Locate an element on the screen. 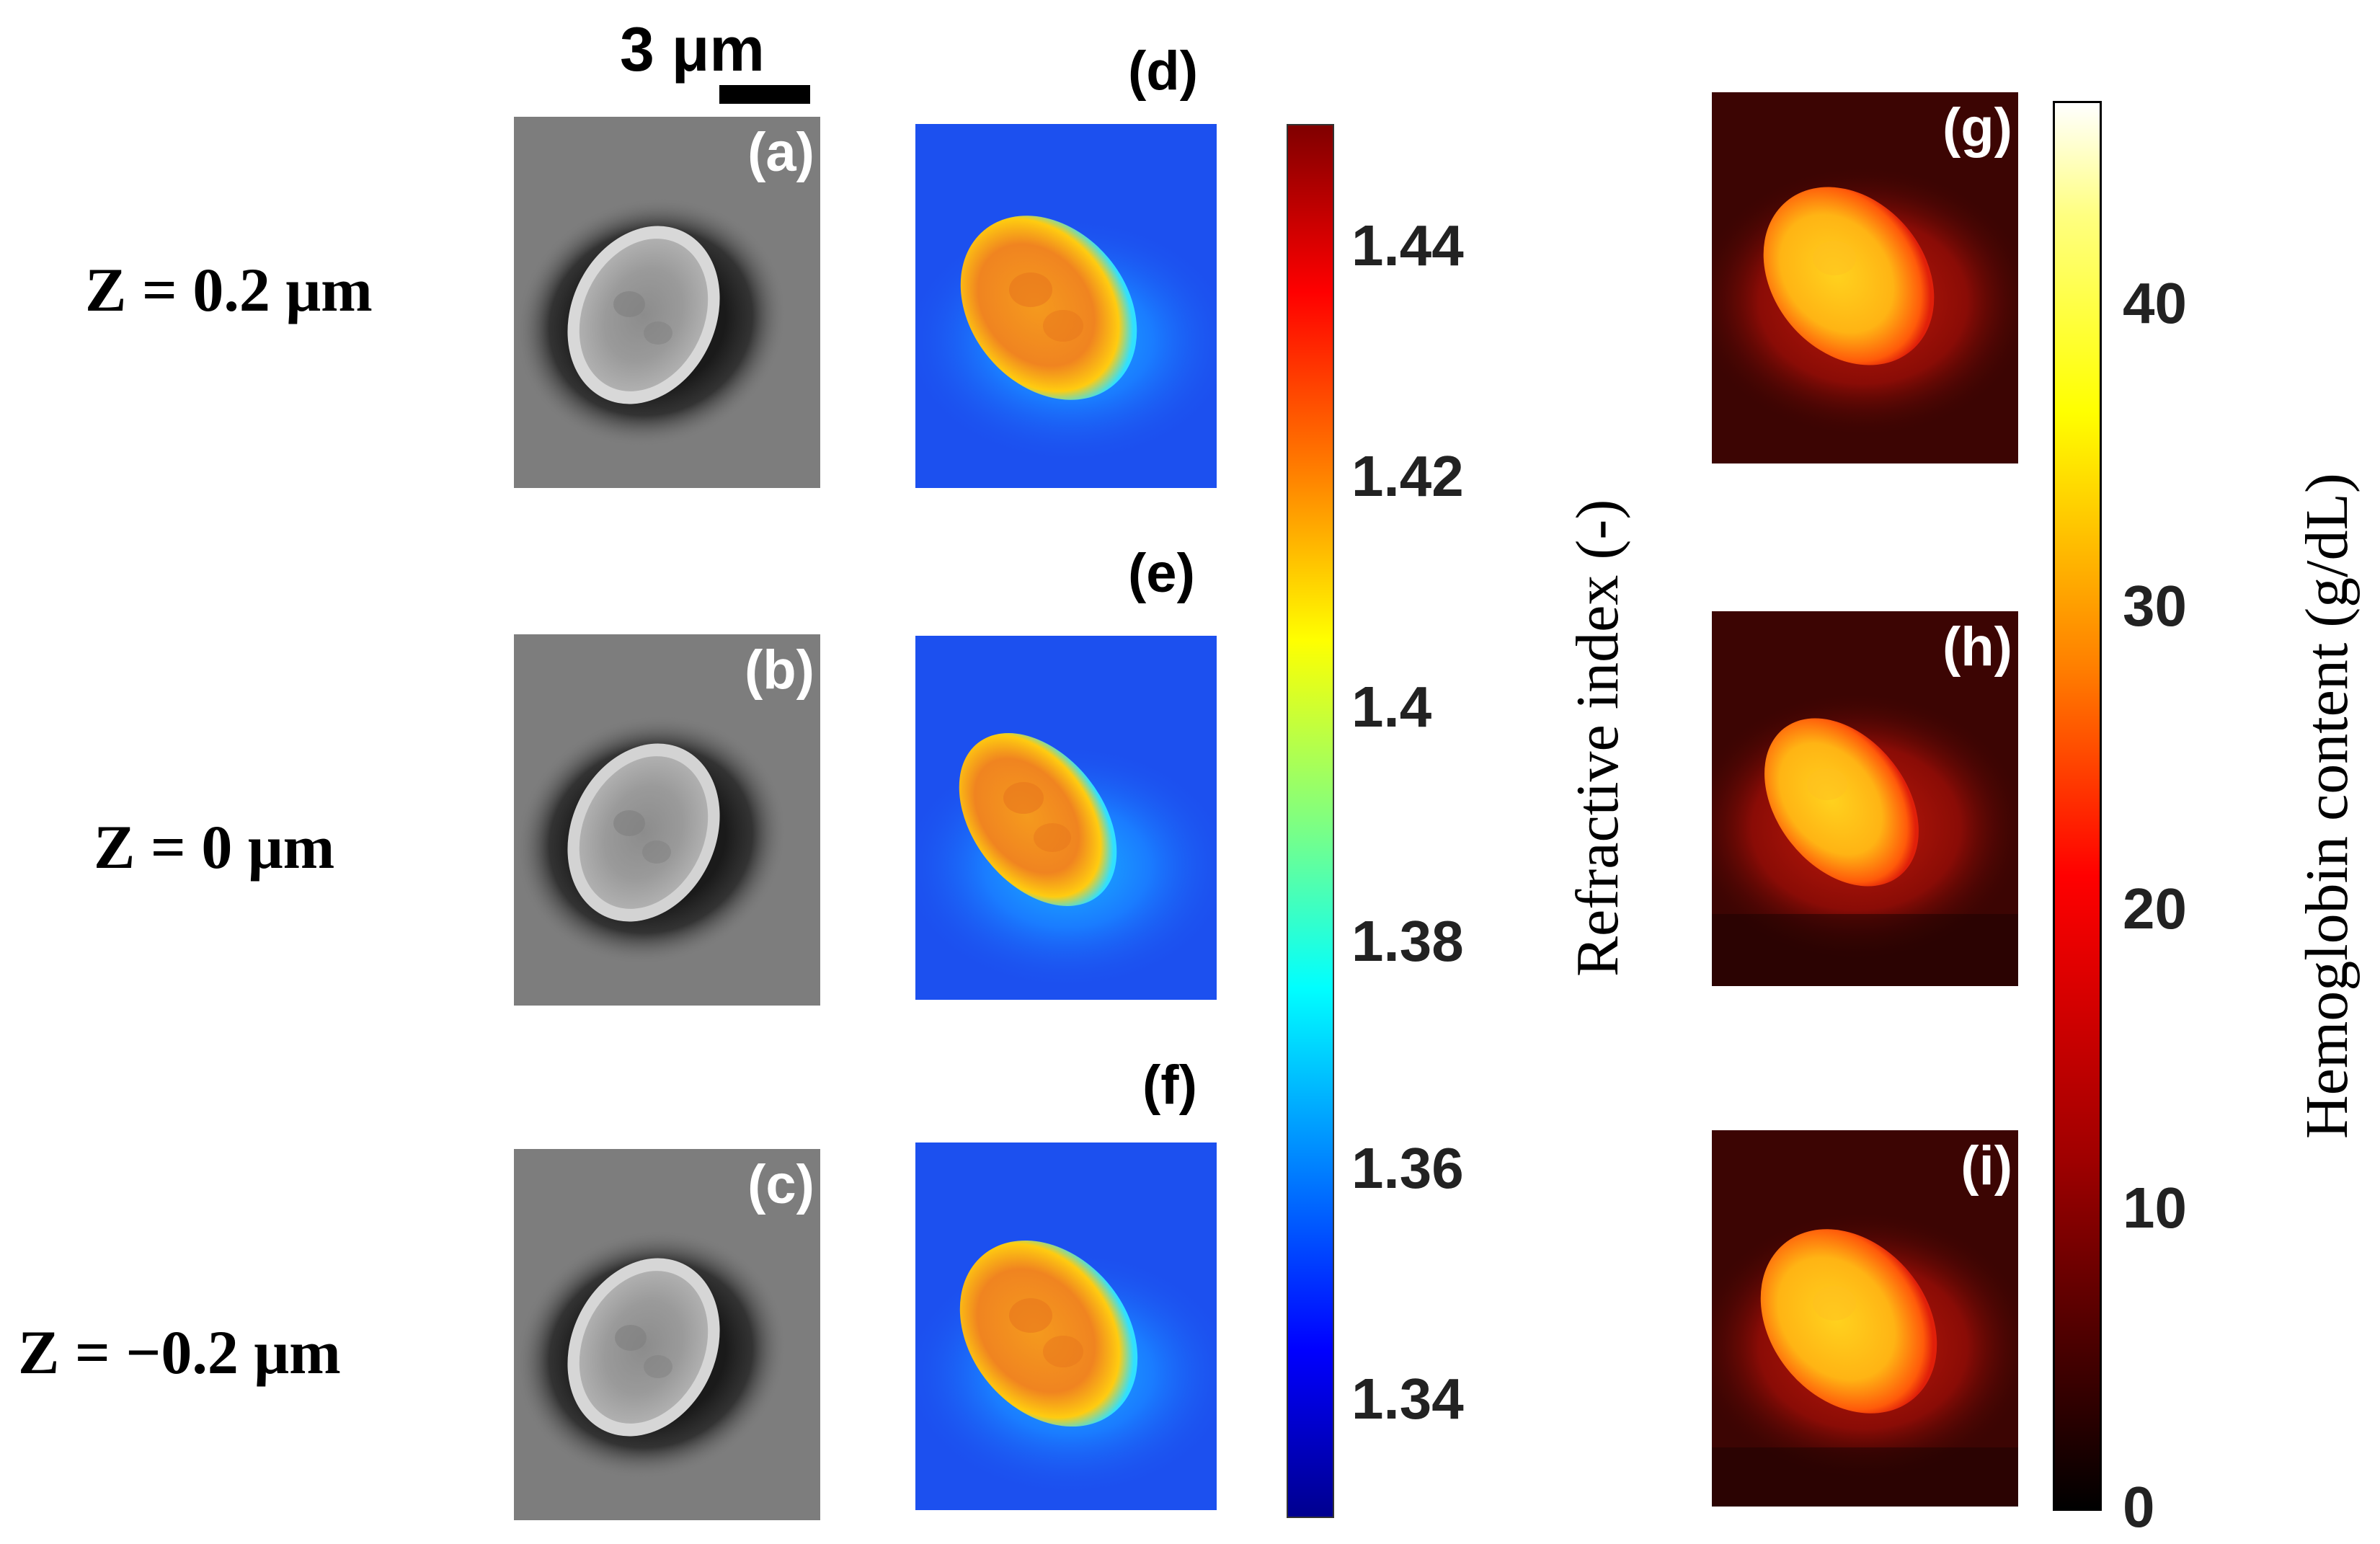 The image size is (2380, 1544). hemoglobin-panel-h: (h) is located at coordinates (1865, 798).